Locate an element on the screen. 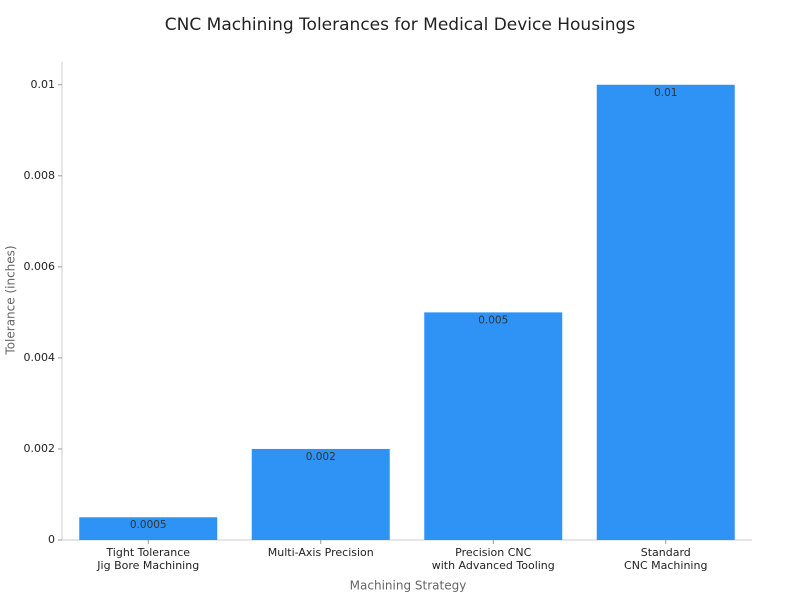 The height and width of the screenshot is (600, 800). x-tick-label-line: Standard is located at coordinates (666, 552).